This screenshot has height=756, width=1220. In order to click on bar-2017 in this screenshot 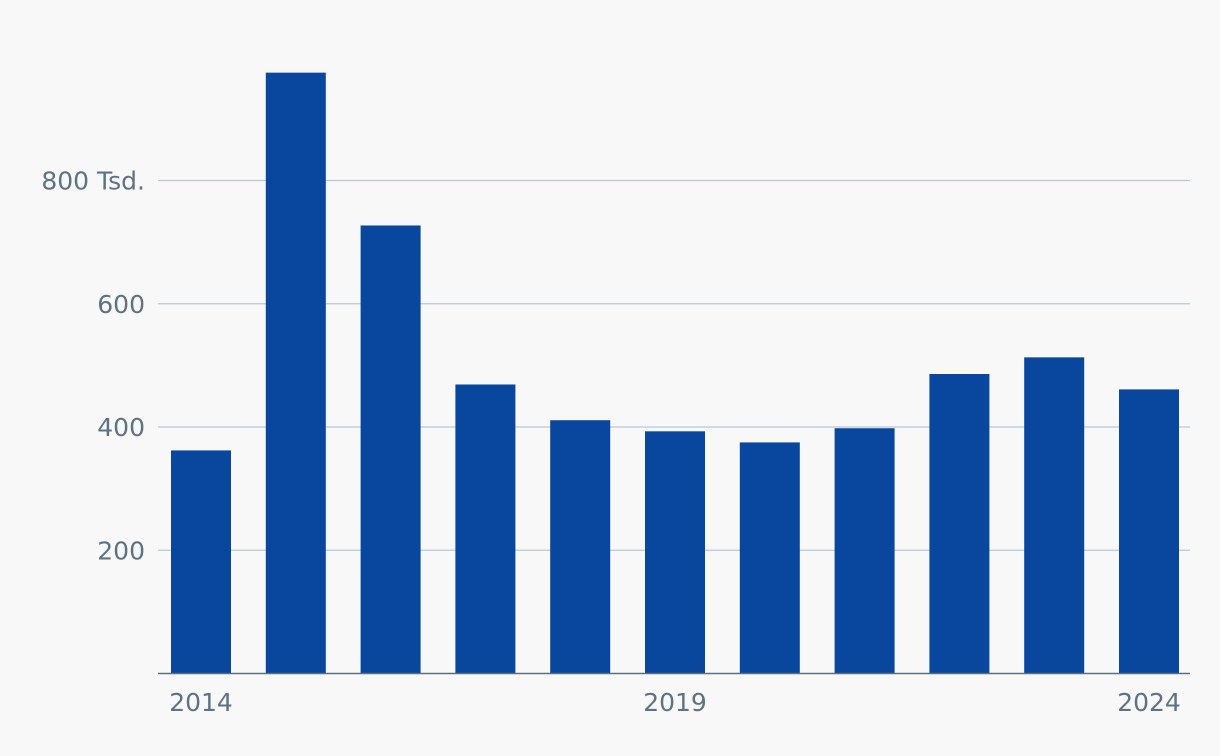, I will do `click(485, 529)`.